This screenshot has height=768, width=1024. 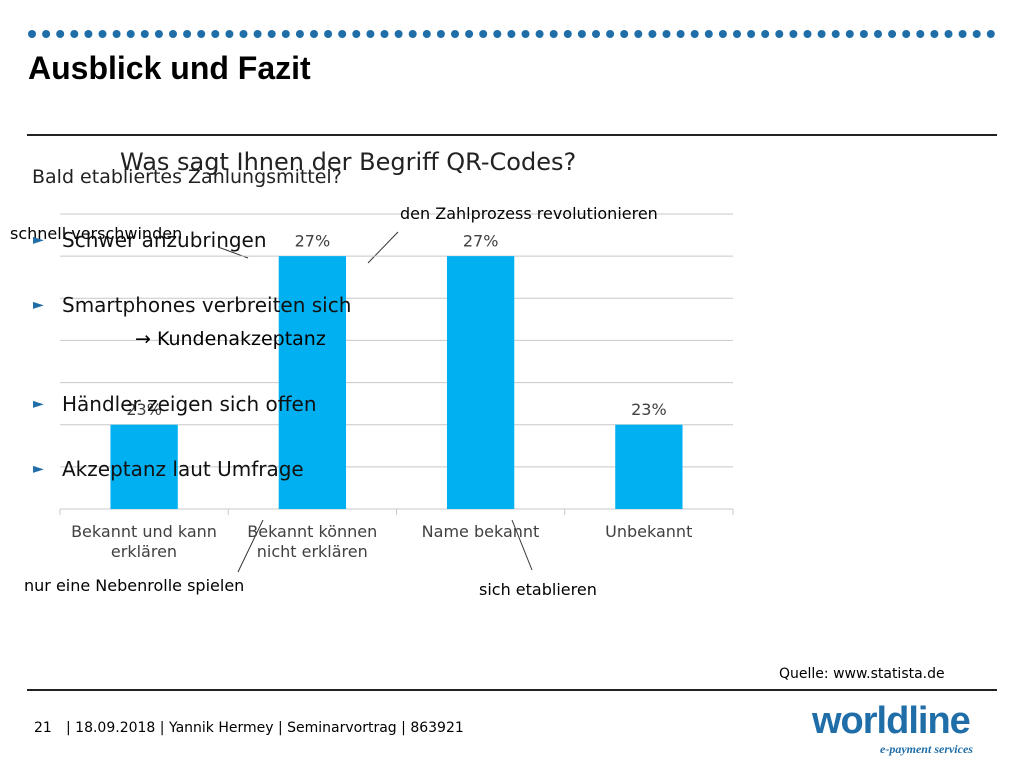 What do you see at coordinates (207, 305) in the screenshot?
I see `bullet: Smartphones verbreiten sich` at bounding box center [207, 305].